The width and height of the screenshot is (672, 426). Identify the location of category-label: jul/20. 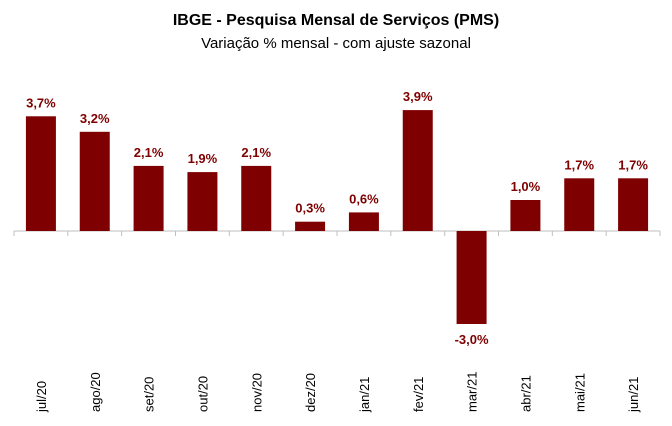
(41, 397).